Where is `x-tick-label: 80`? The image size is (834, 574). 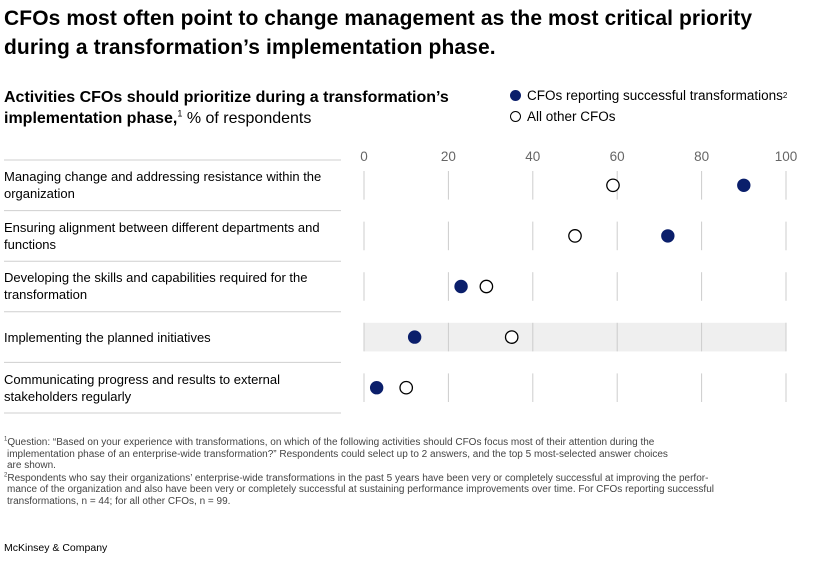 x-tick-label: 80 is located at coordinates (701, 156).